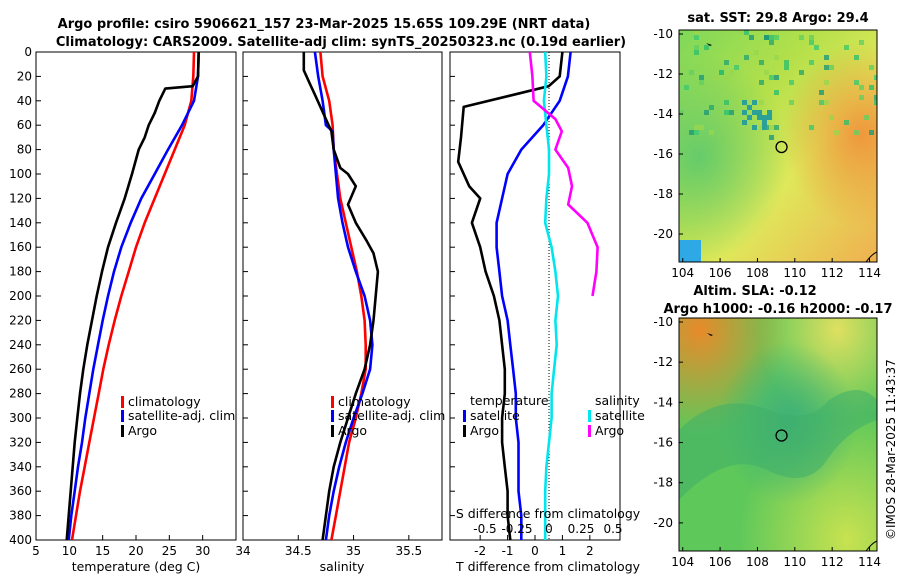 This screenshot has height=580, width=900. What do you see at coordinates (869, 273) in the screenshot?
I see `map-x-tick-label: 114` at bounding box center [869, 273].